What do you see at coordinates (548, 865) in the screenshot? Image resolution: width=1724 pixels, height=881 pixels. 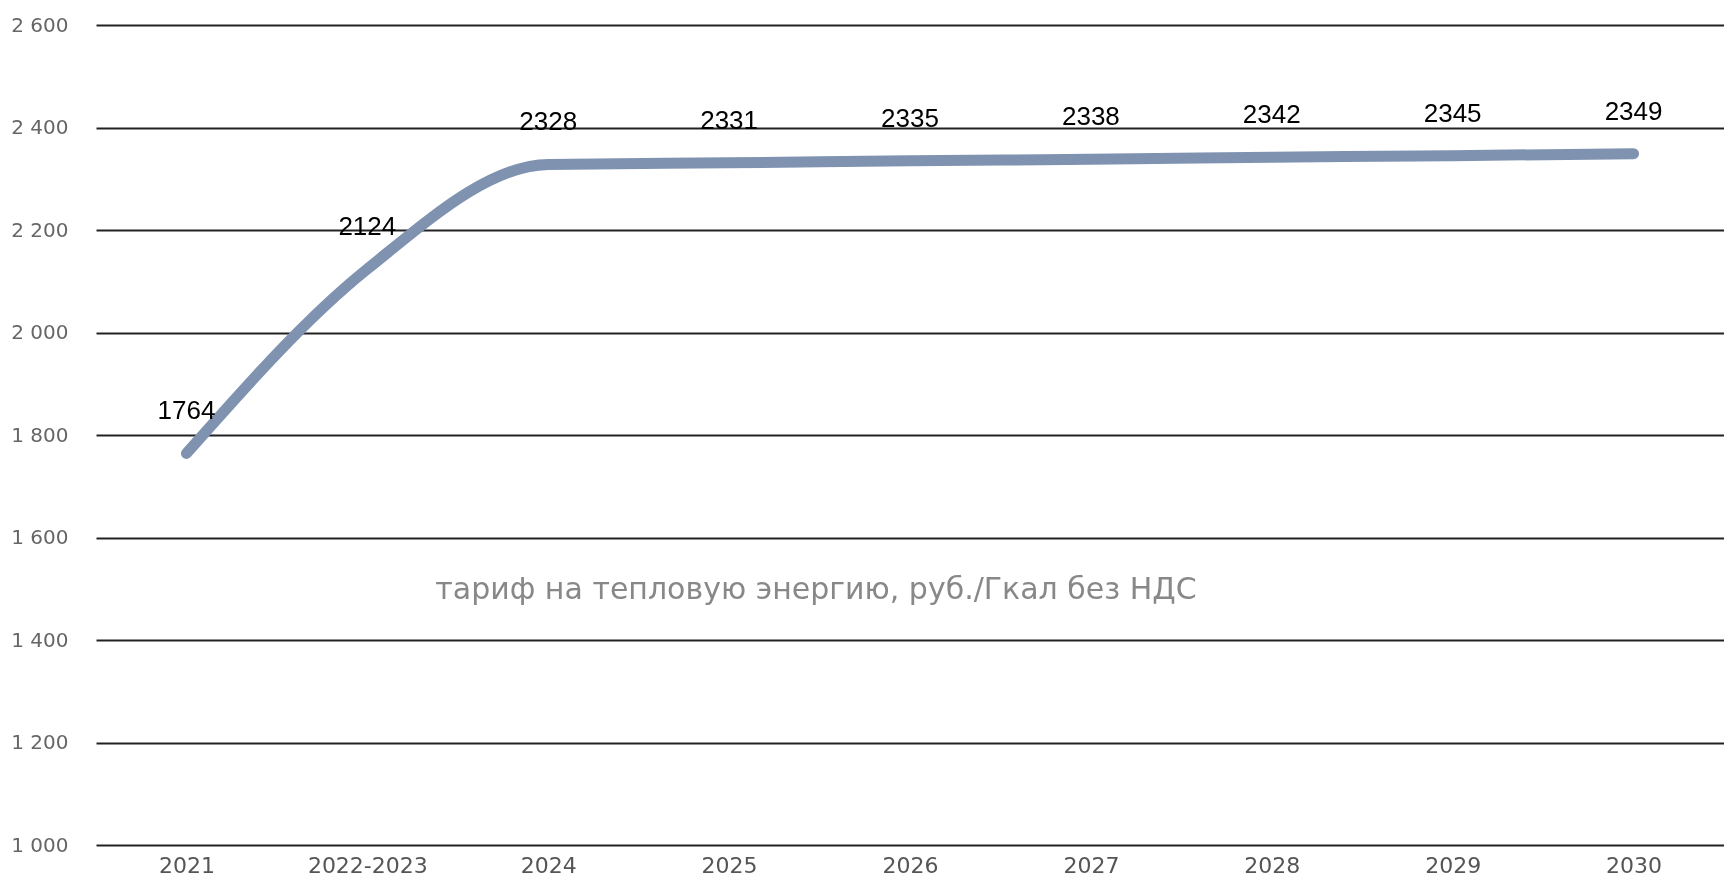 I see `x-tick-label: 2024` at bounding box center [548, 865].